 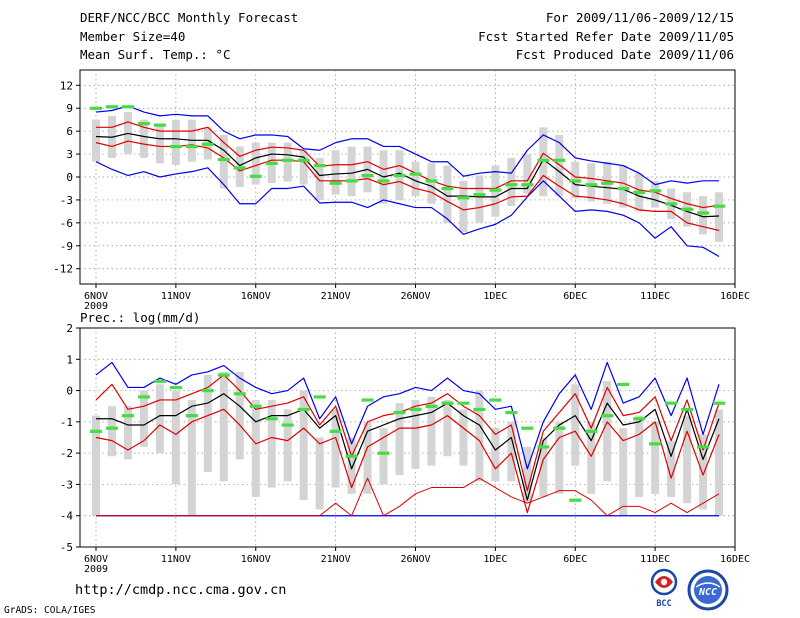 I want to click on prec-xtick-label: 26NOV, so click(x=415, y=559).